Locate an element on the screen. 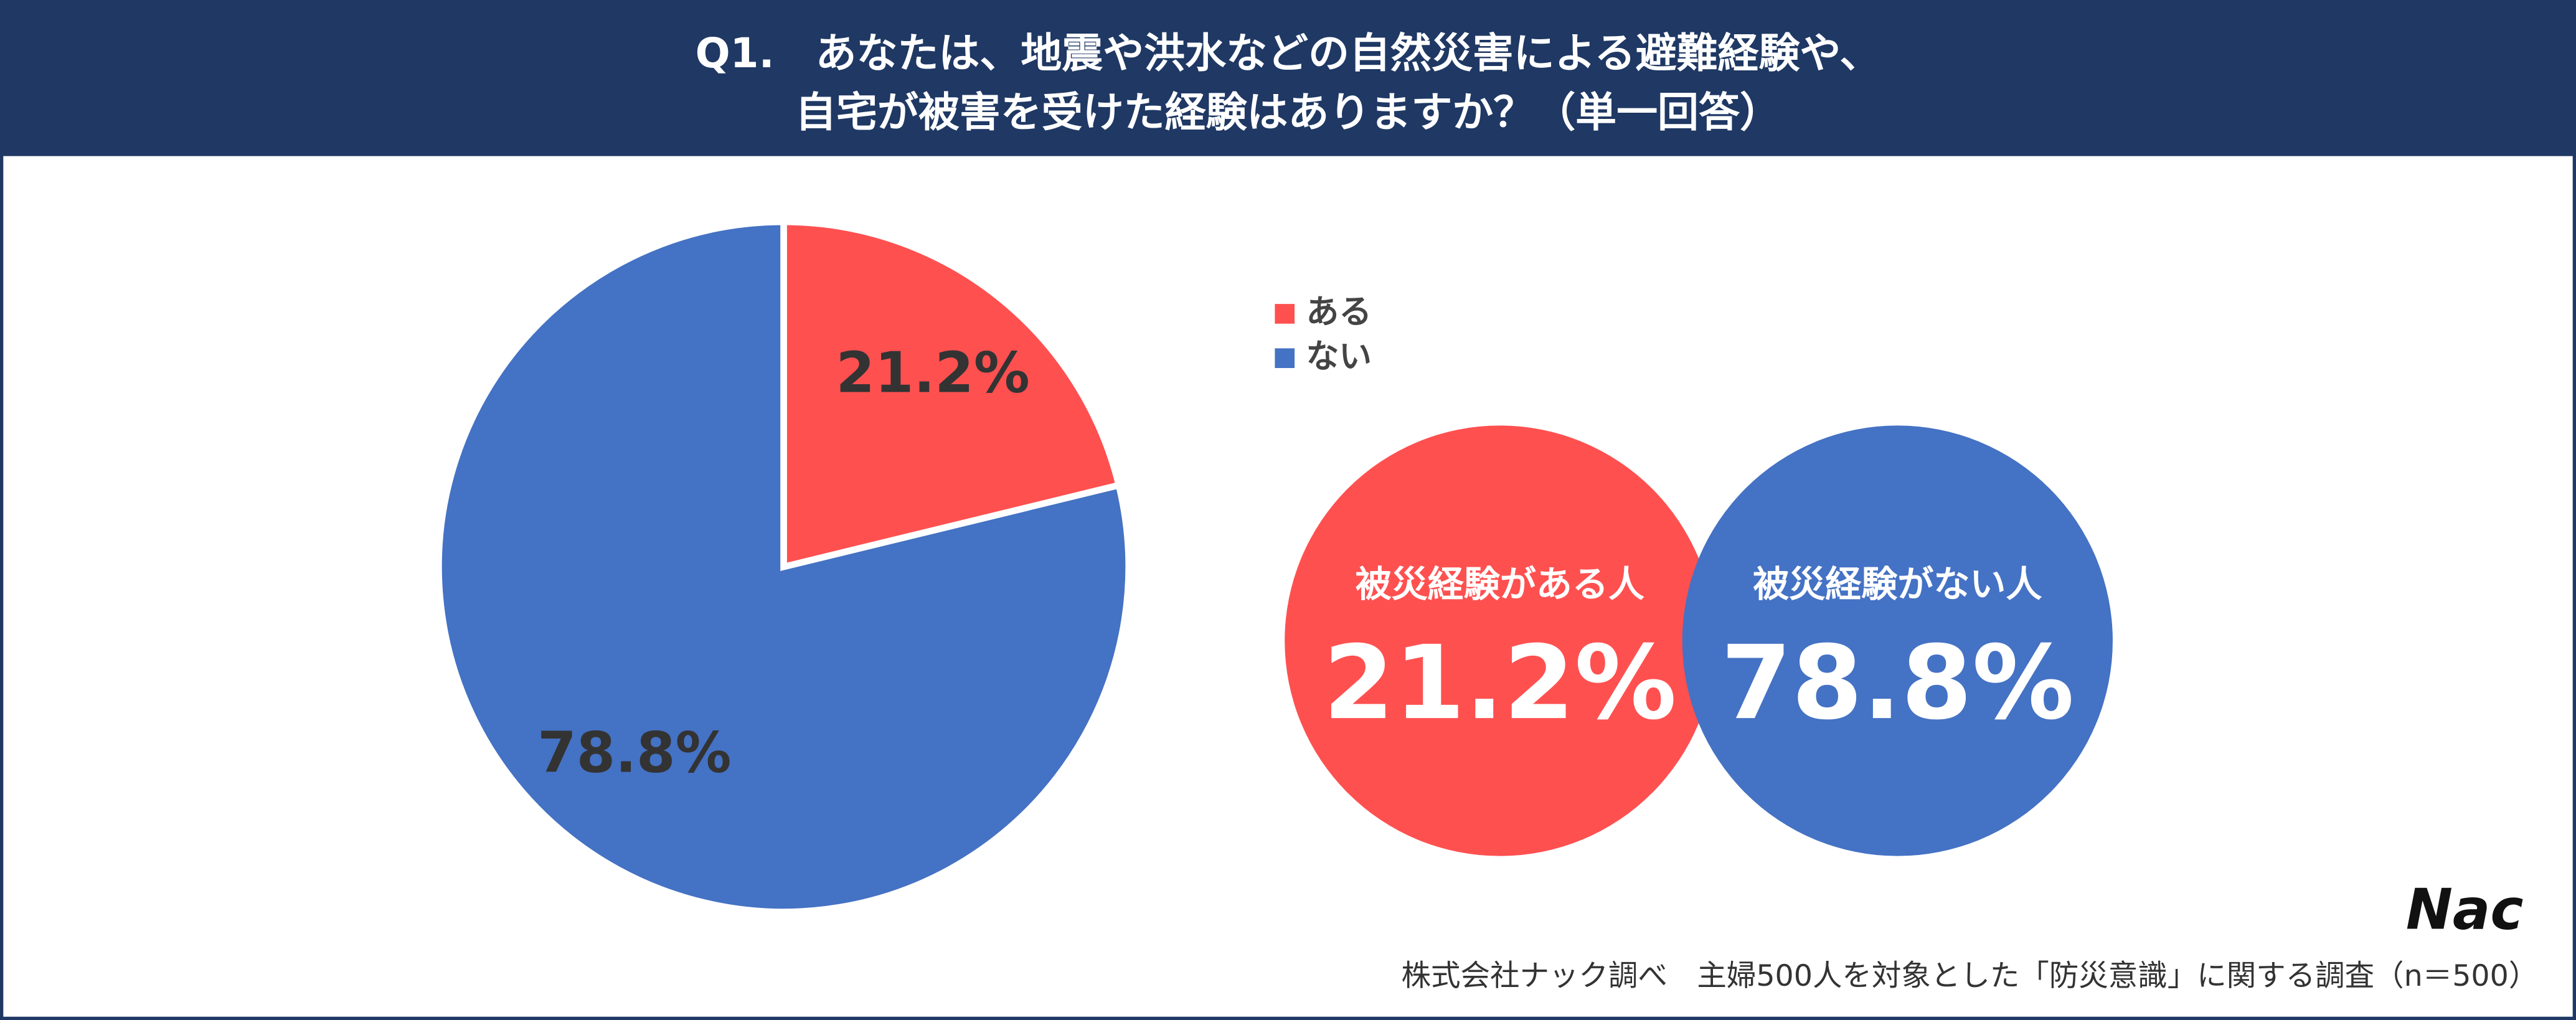 Image resolution: width=2576 pixels, height=1020 pixels. pie-slice is located at coordinates (951, 395).